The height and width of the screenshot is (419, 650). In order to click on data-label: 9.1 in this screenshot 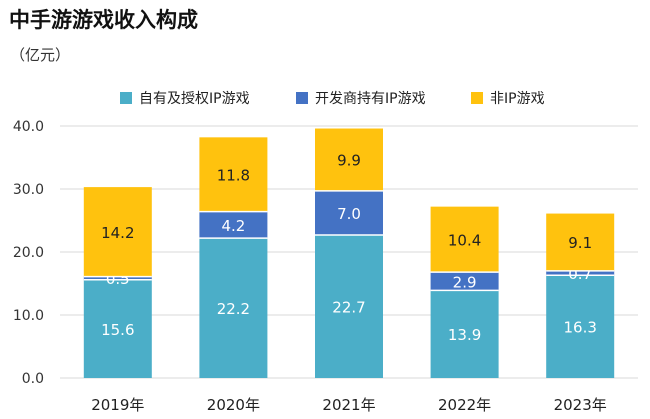, I will do `click(580, 243)`.